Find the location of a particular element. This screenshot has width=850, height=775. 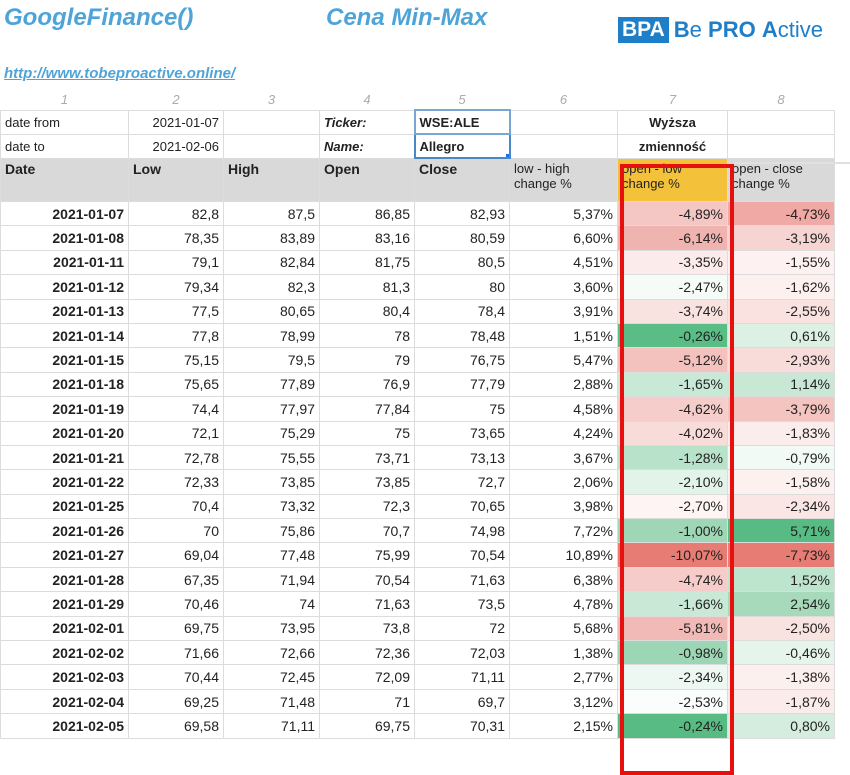

cell-ol: -5,12% is located at coordinates (672, 360).